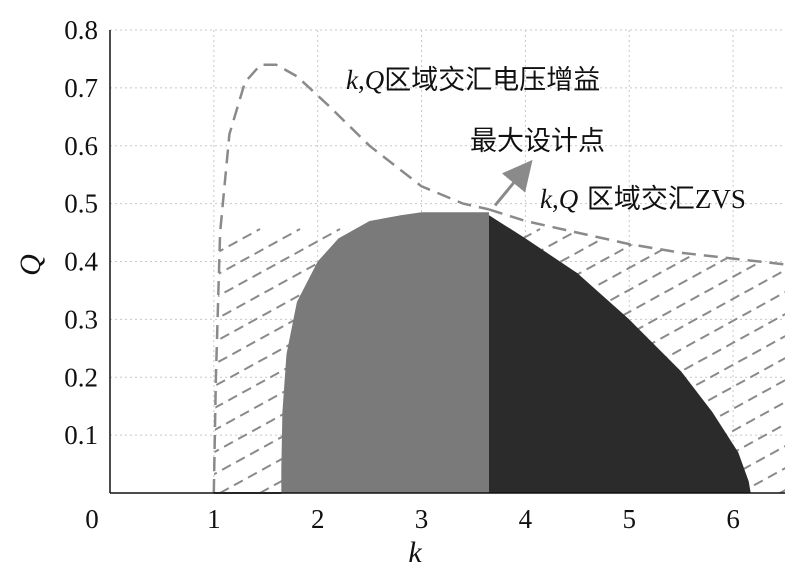 The height and width of the screenshot is (575, 800). What do you see at coordinates (492, 80) in the screenshot?
I see `gain-region-text: 区域交汇电压增益` at bounding box center [492, 80].